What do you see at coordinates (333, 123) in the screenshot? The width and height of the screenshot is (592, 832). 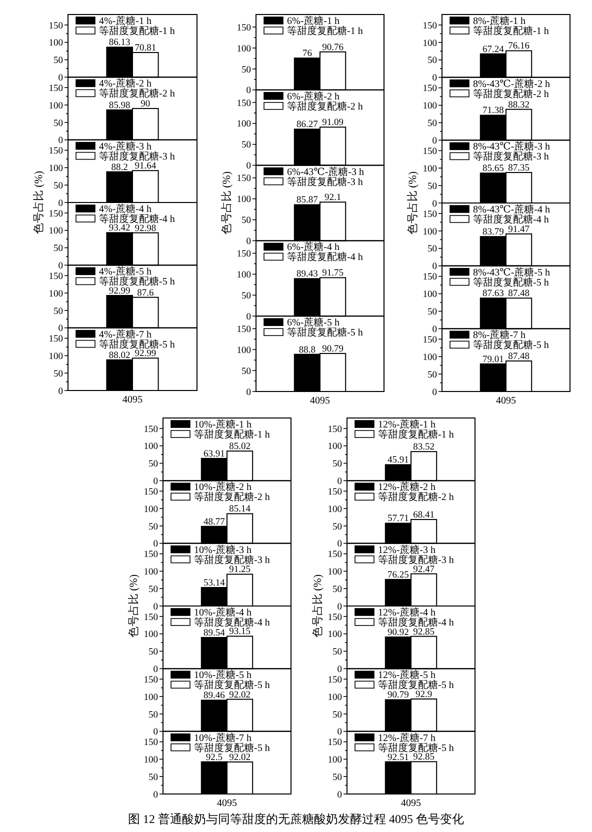 I see `data-label: 91.09` at bounding box center [333, 123].